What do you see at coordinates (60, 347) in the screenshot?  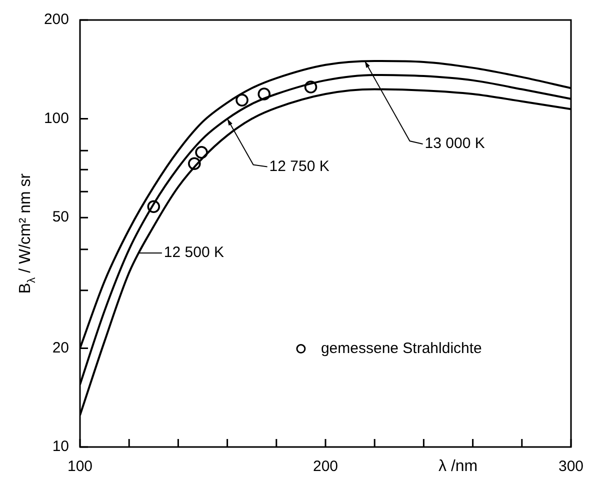 I see `y-tick-label: 20` at bounding box center [60, 347].